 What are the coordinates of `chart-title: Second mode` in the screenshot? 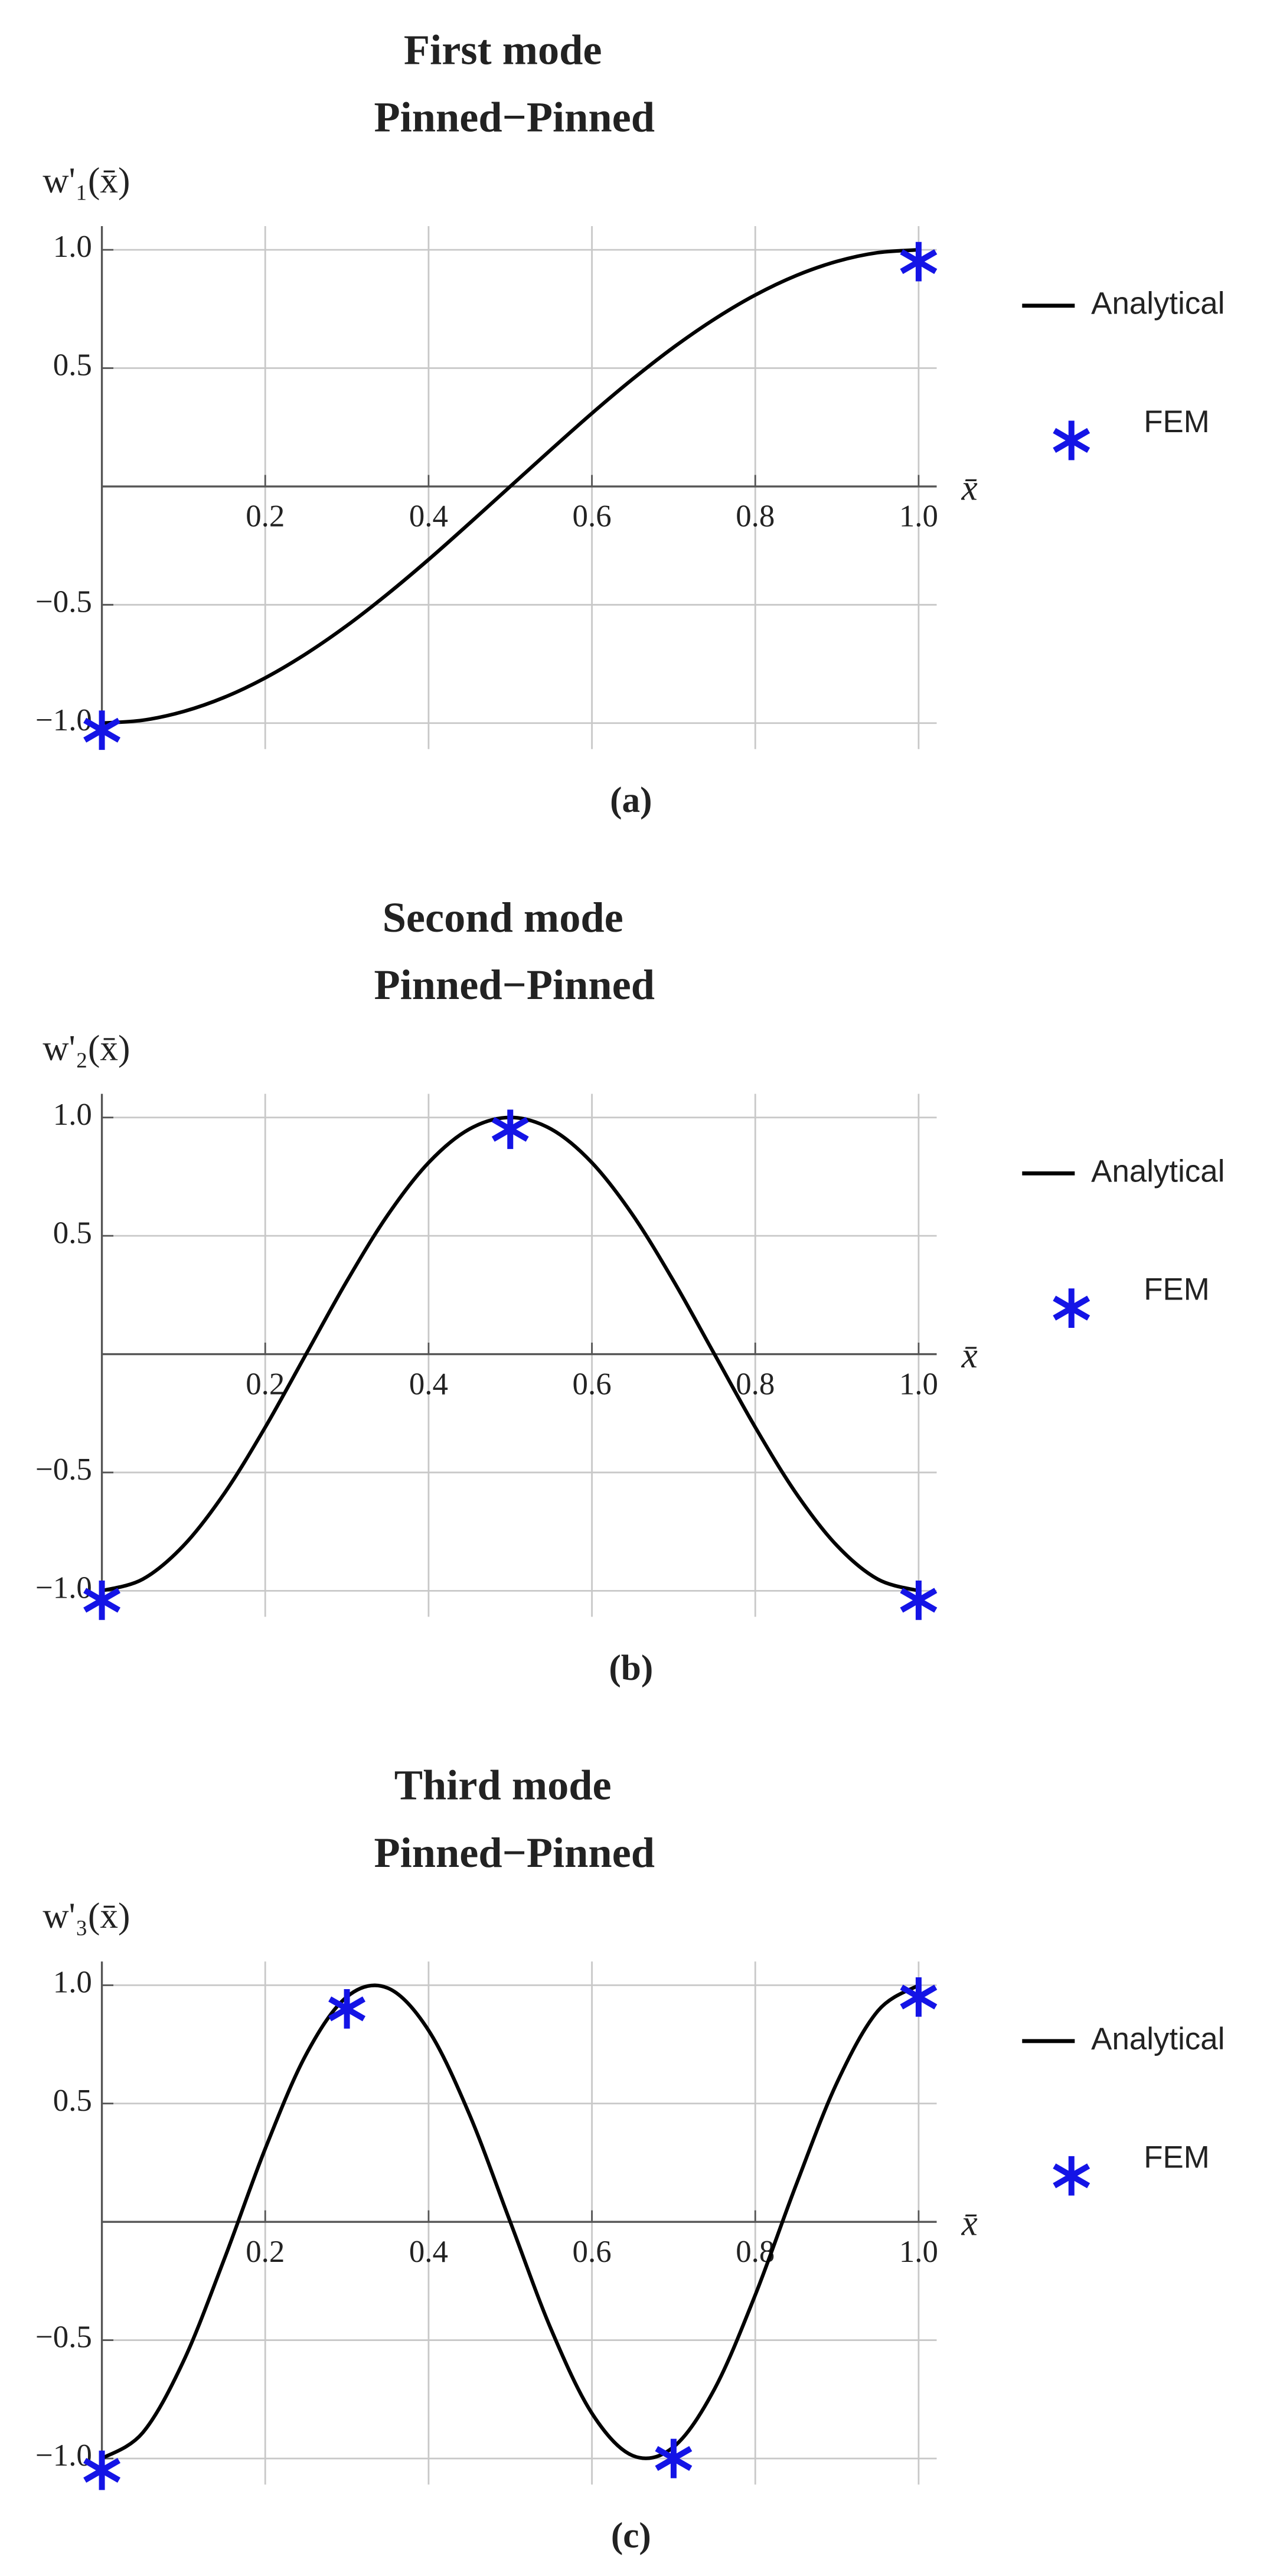 It's located at (503, 917).